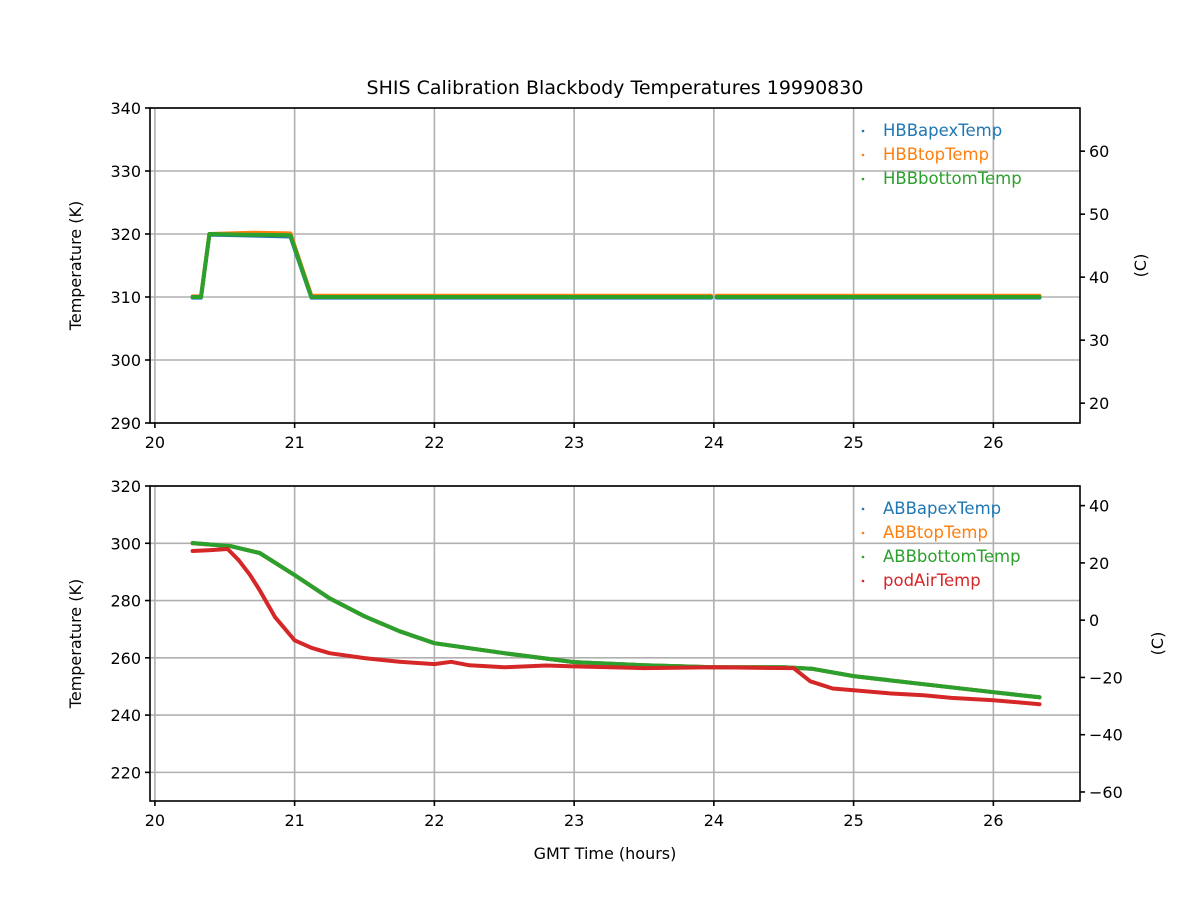 The image size is (1200, 900). What do you see at coordinates (605, 853) in the screenshot?
I see `x-axis-label: GMT Time (hours)` at bounding box center [605, 853].